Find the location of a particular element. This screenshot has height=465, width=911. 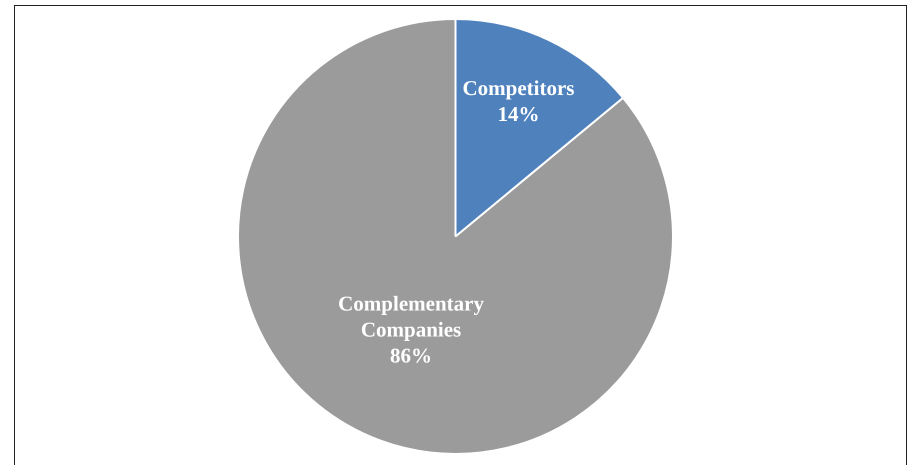

slice-label: Complementary Companies is located at coordinates (411, 316).